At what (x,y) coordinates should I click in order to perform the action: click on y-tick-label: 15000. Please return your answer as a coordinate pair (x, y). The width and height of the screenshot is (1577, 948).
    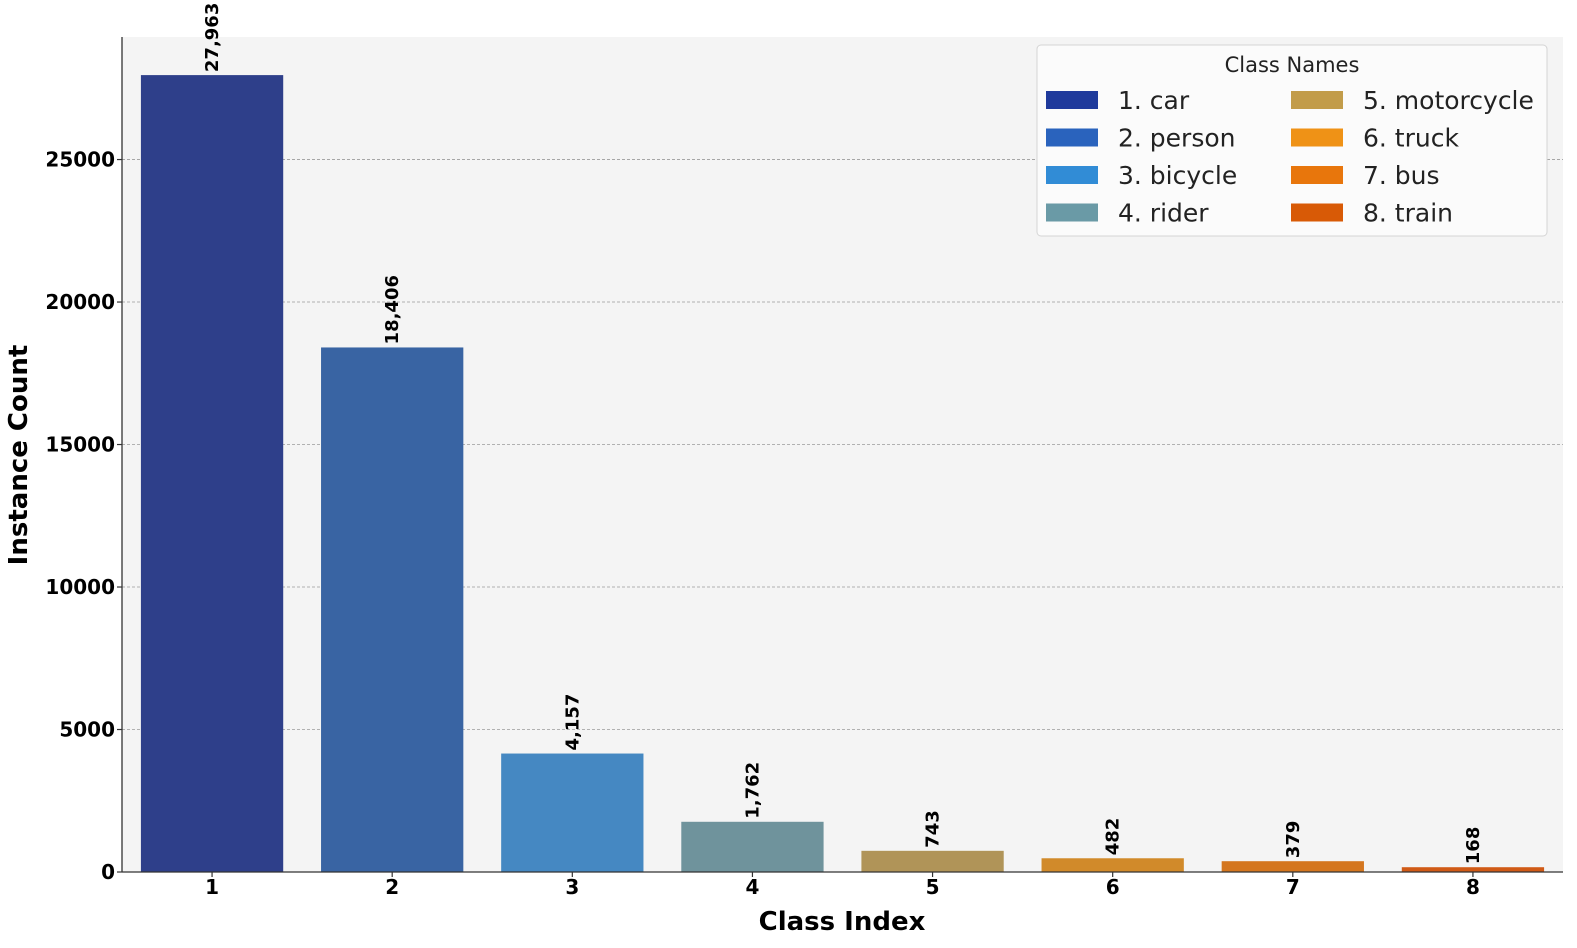
    Looking at the image, I should click on (80, 445).